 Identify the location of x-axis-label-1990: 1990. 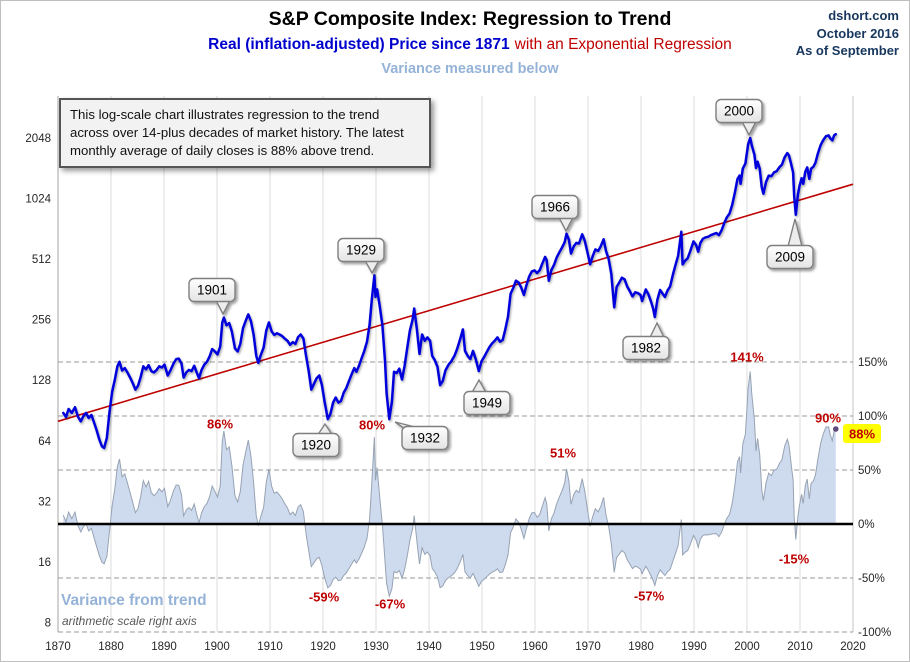
(694, 647).